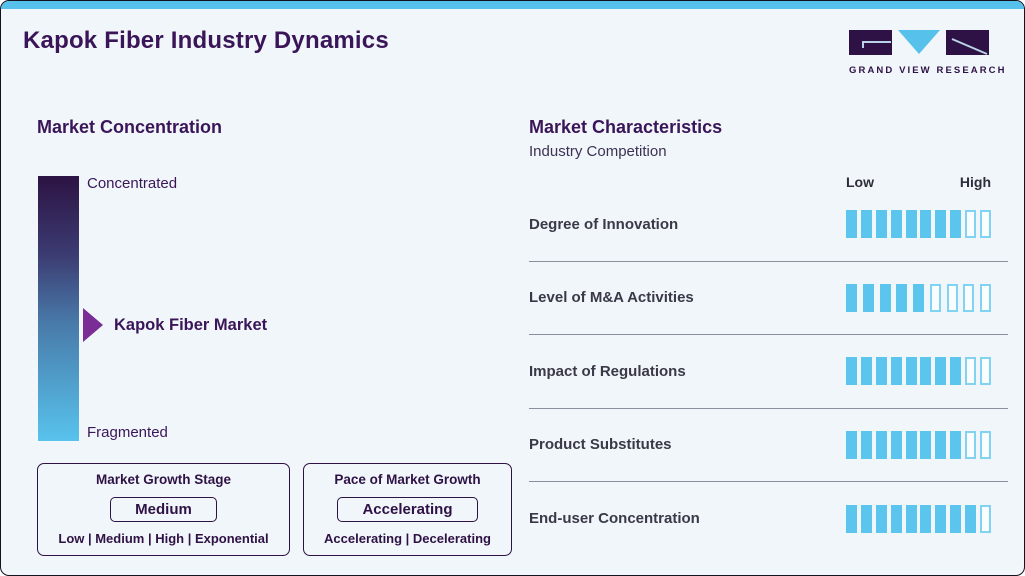  Describe the element at coordinates (928, 70) in the screenshot. I see `gvr-logo-text: GRAND VIEW RESEARCH` at that location.